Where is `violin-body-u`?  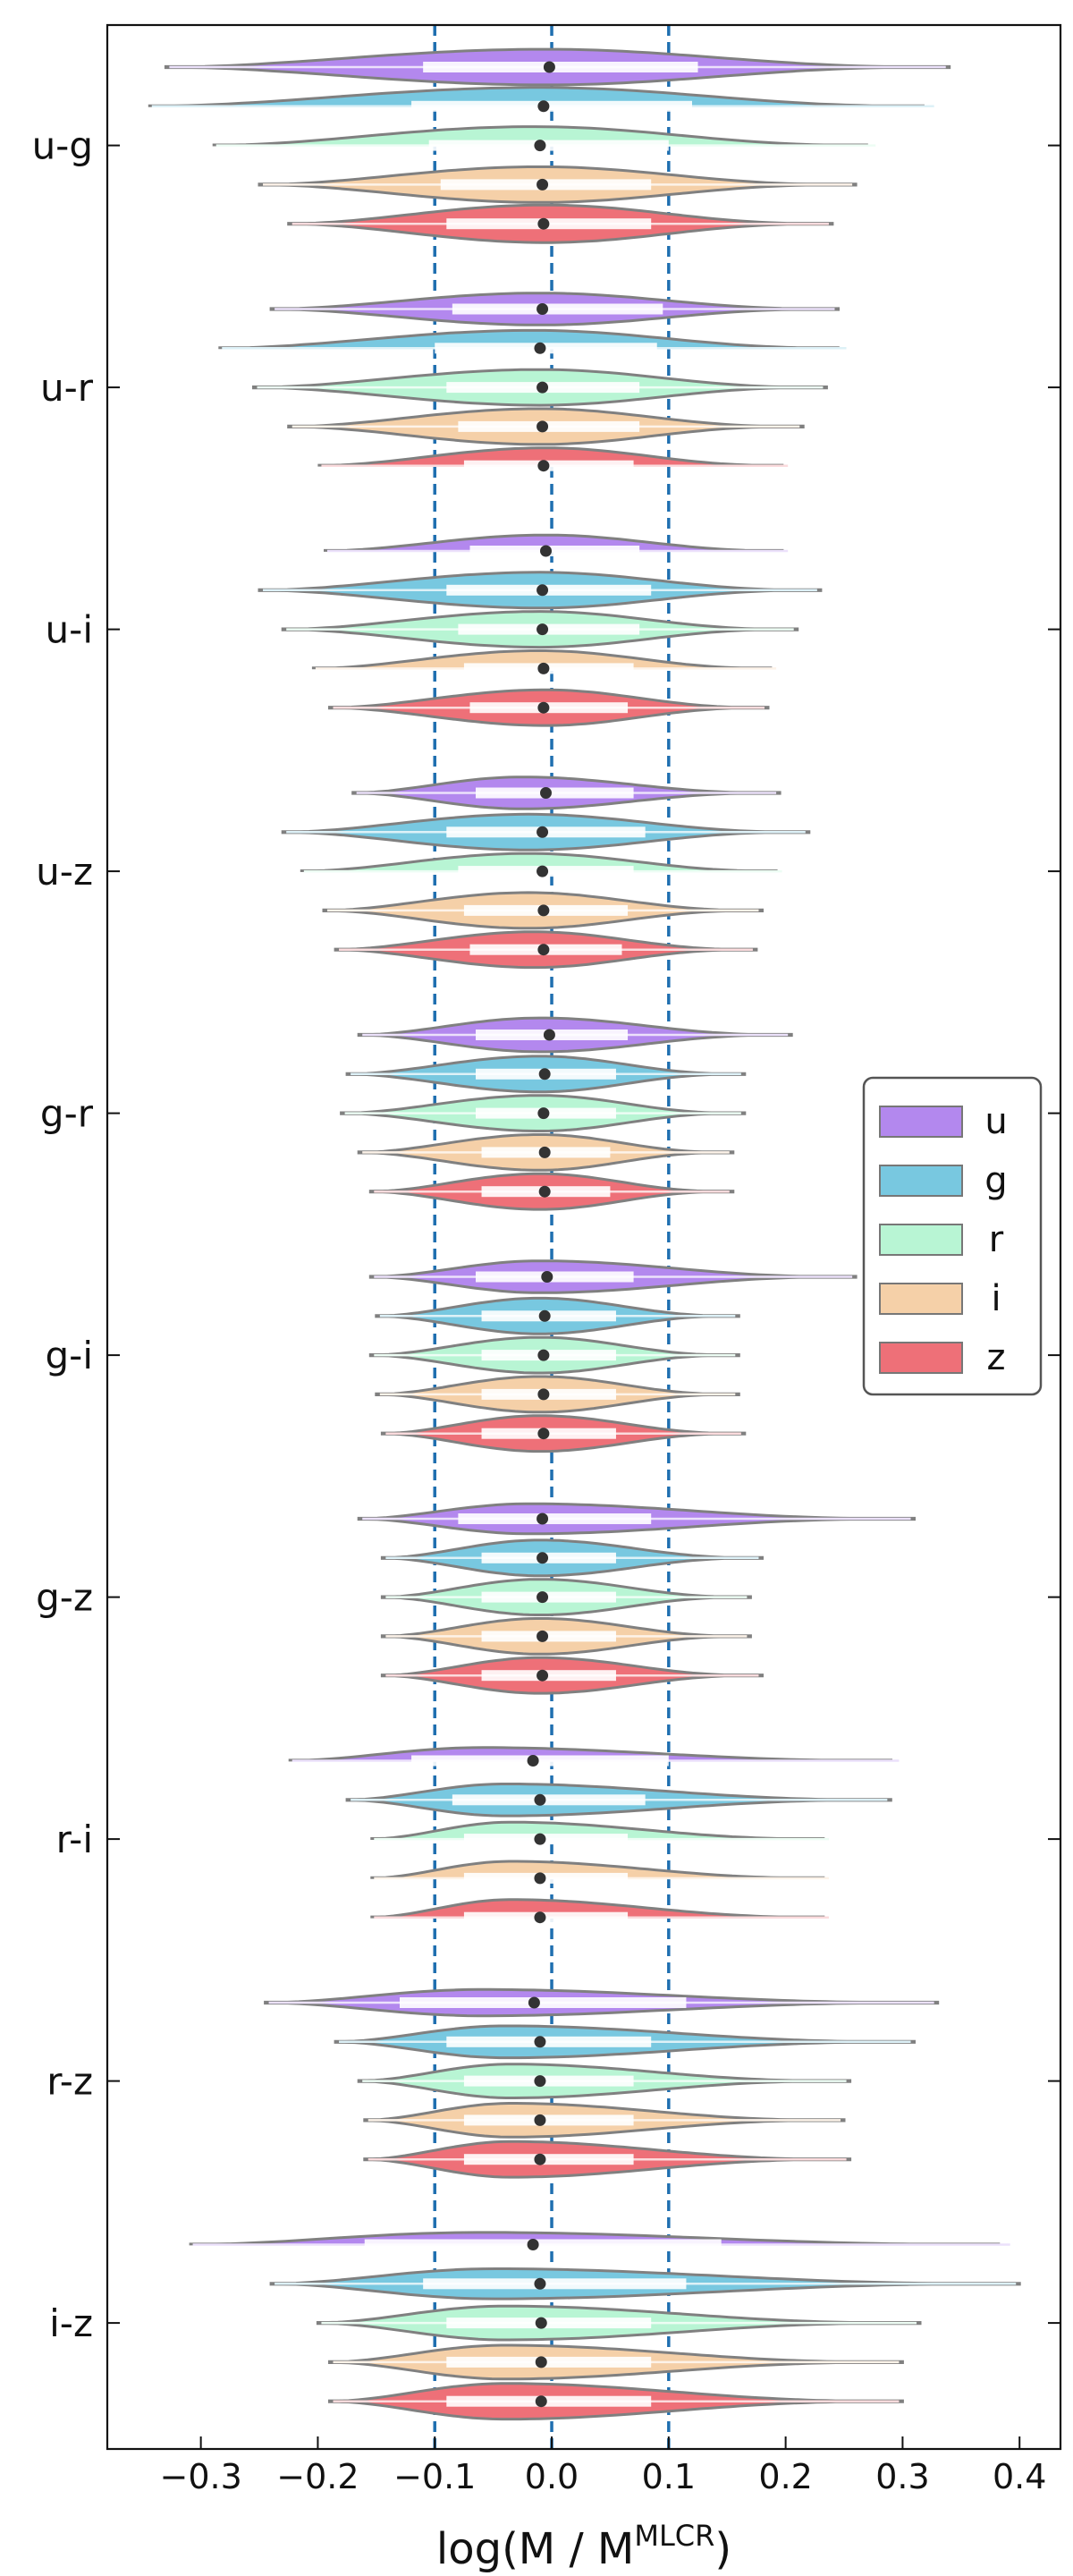 violin-body-u is located at coordinates (554, 542).